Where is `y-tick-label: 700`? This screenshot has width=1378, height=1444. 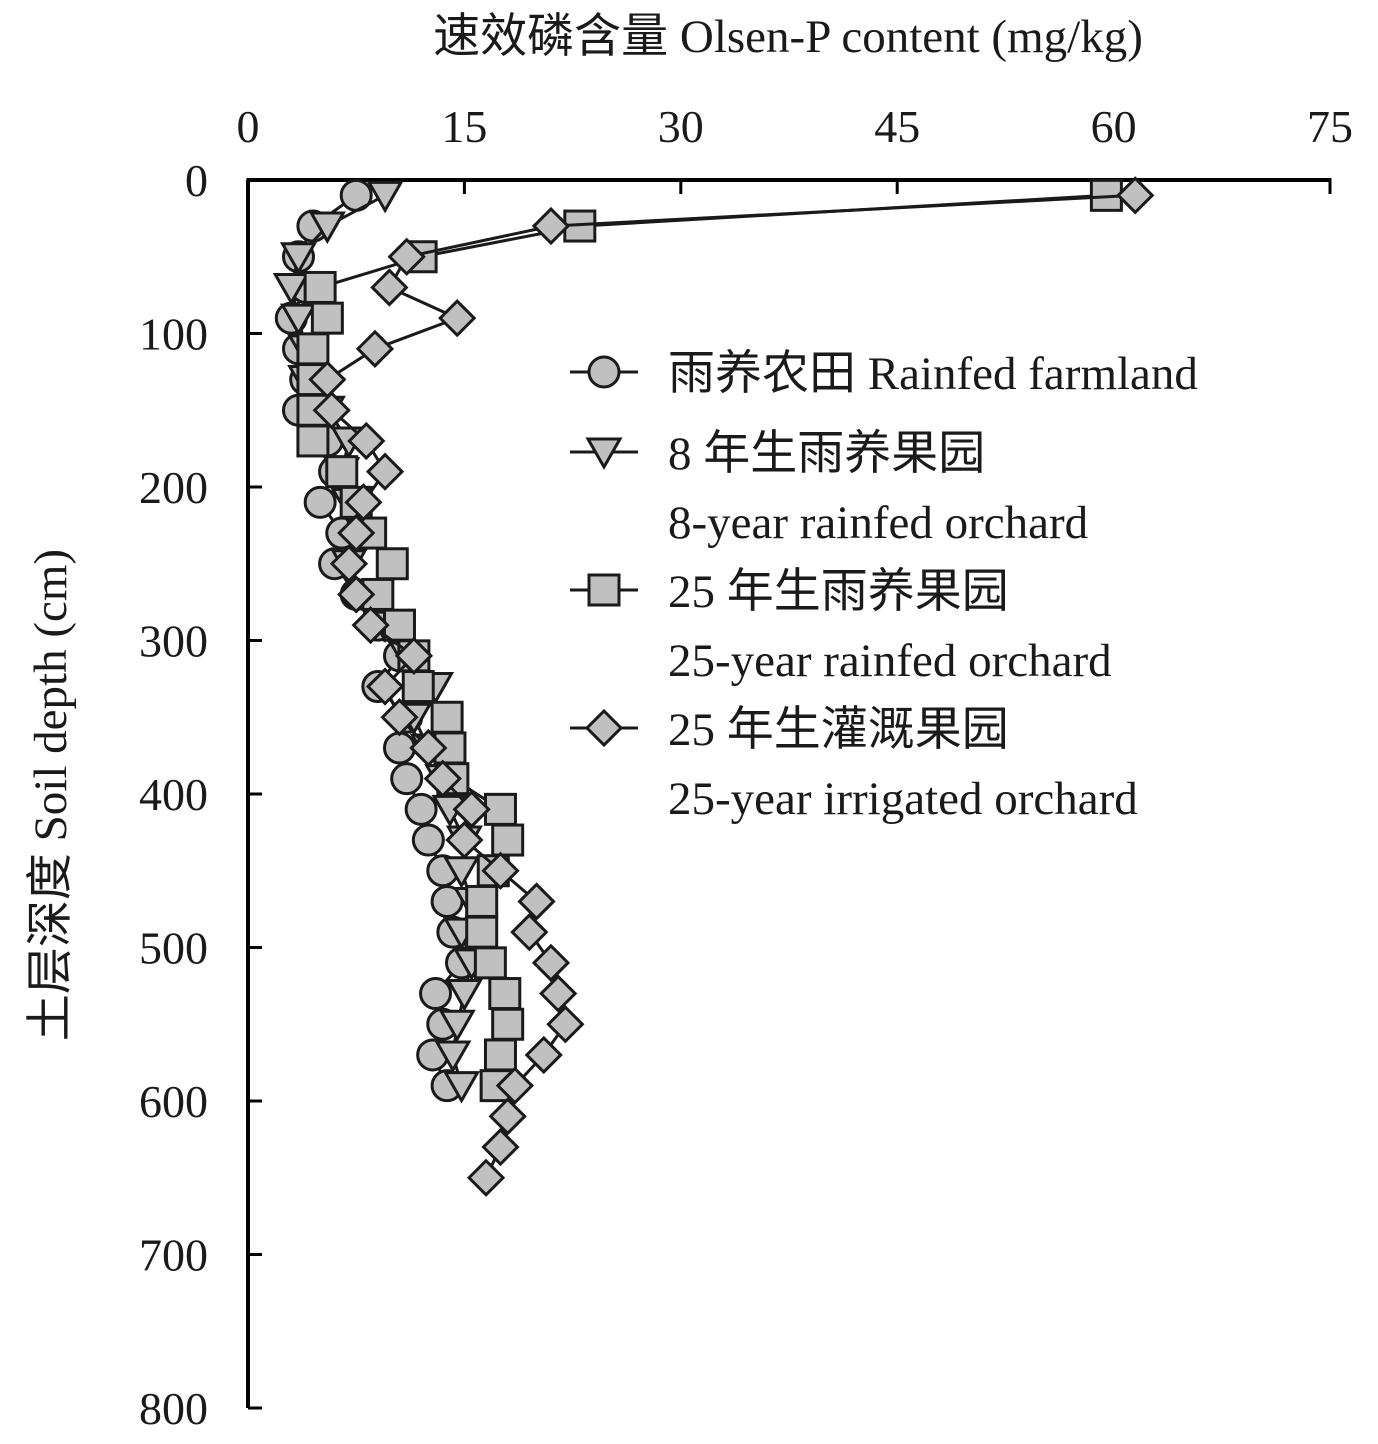
y-tick-label: 700 is located at coordinates (173, 1255).